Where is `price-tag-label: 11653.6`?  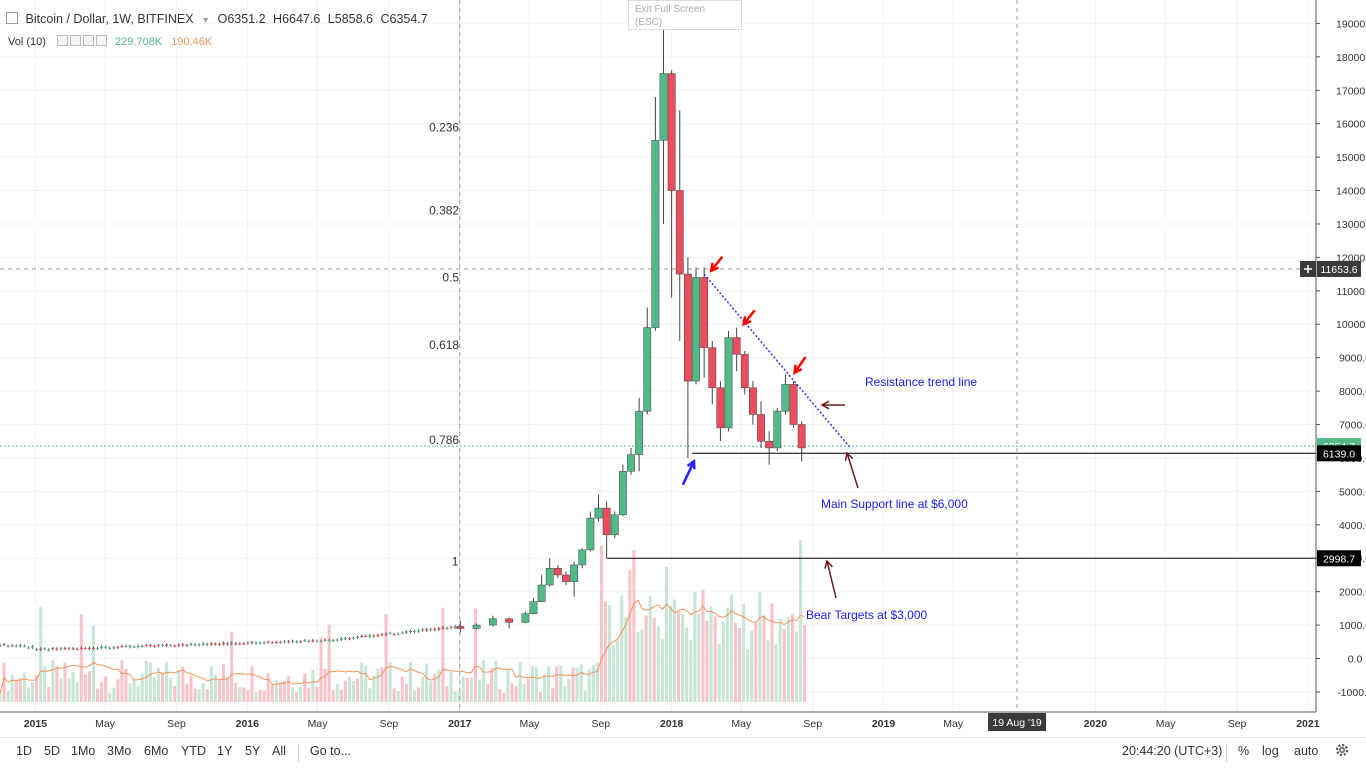
price-tag-label: 11653.6 is located at coordinates (1338, 270).